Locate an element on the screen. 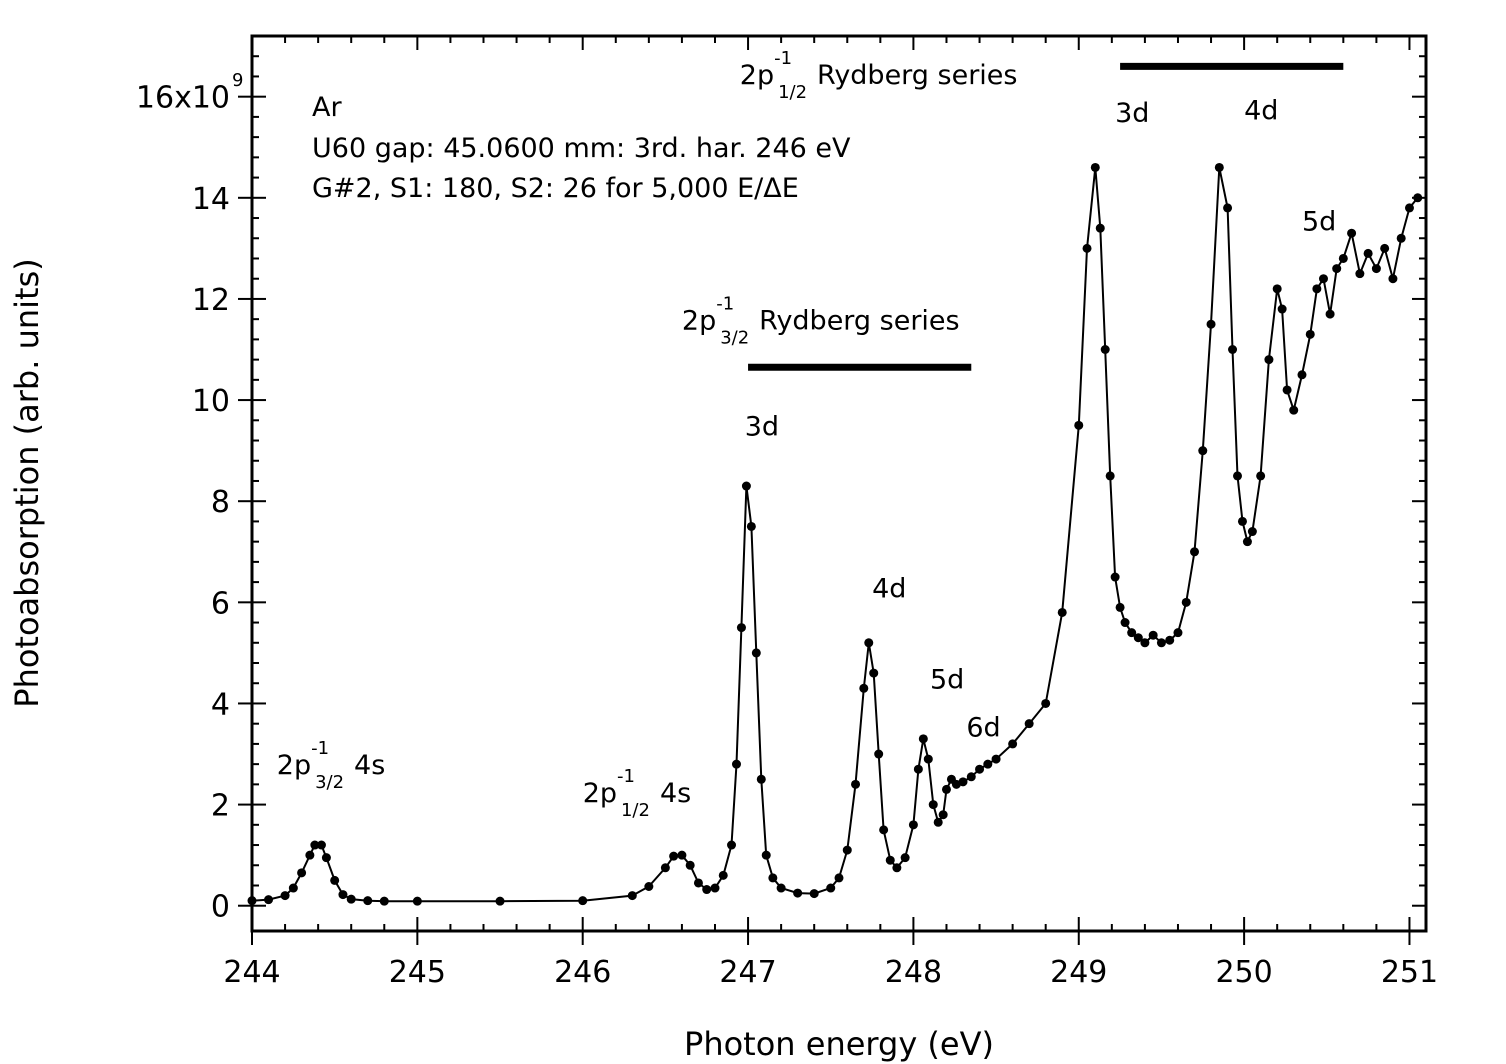 The height and width of the screenshot is (1064, 1506). y-tick-label: 6 is located at coordinates (220, 603).